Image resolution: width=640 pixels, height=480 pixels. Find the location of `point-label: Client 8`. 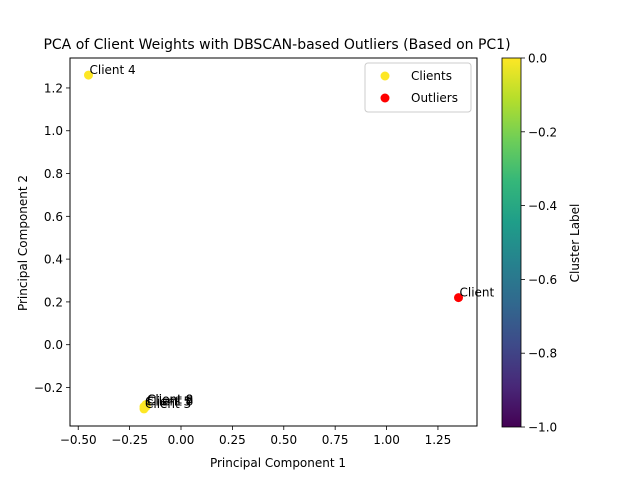

point-label: Client 8 is located at coordinates (170, 400).